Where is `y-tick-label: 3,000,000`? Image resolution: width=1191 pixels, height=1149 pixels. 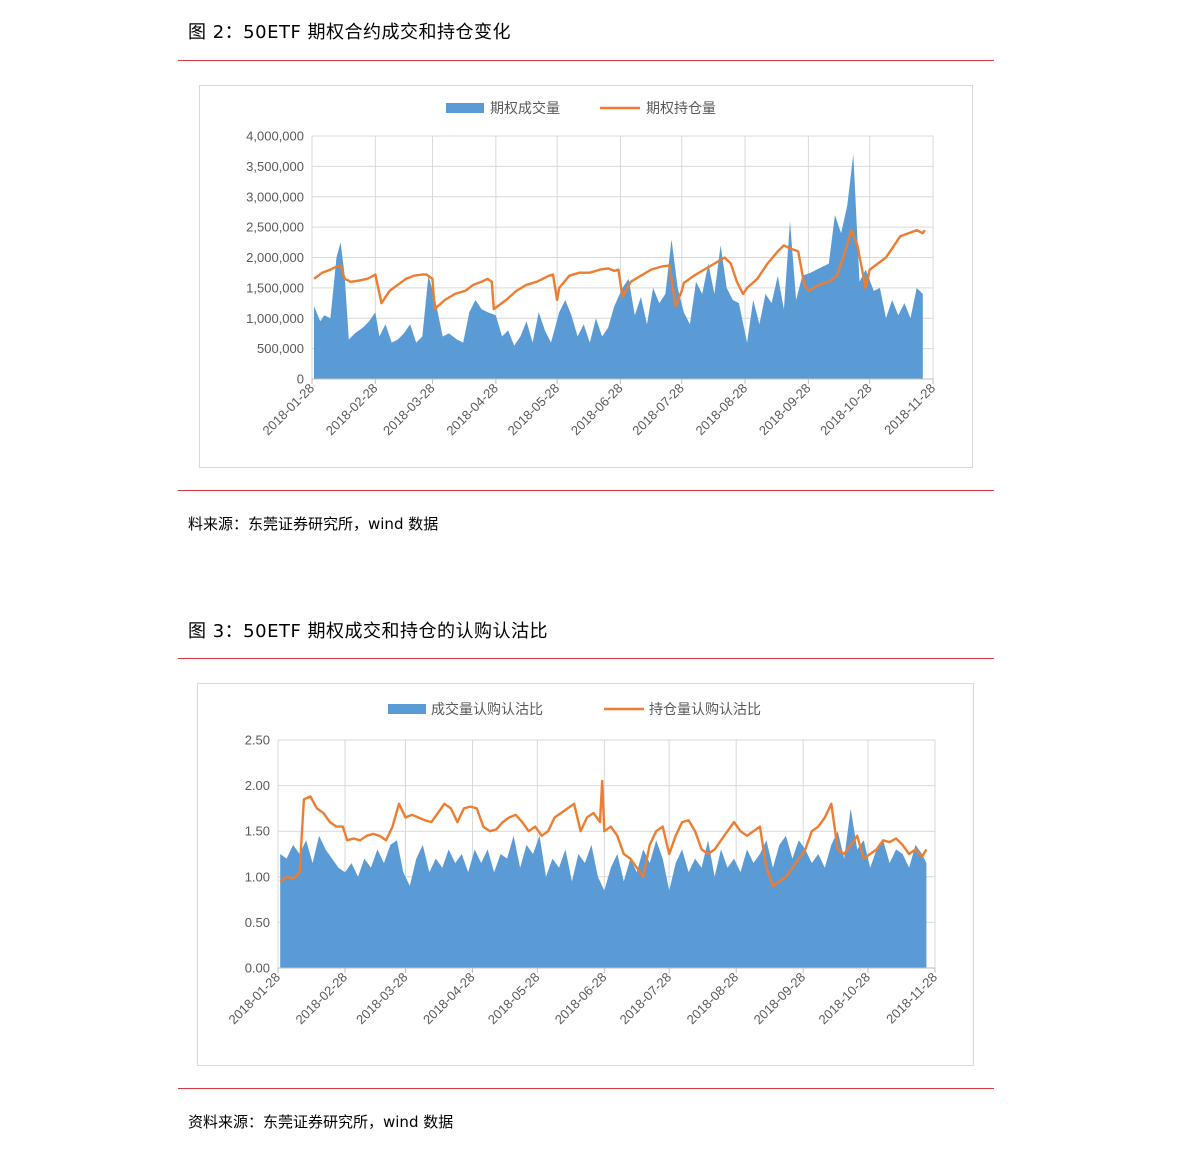
y-tick-label: 3,000,000 is located at coordinates (275, 196).